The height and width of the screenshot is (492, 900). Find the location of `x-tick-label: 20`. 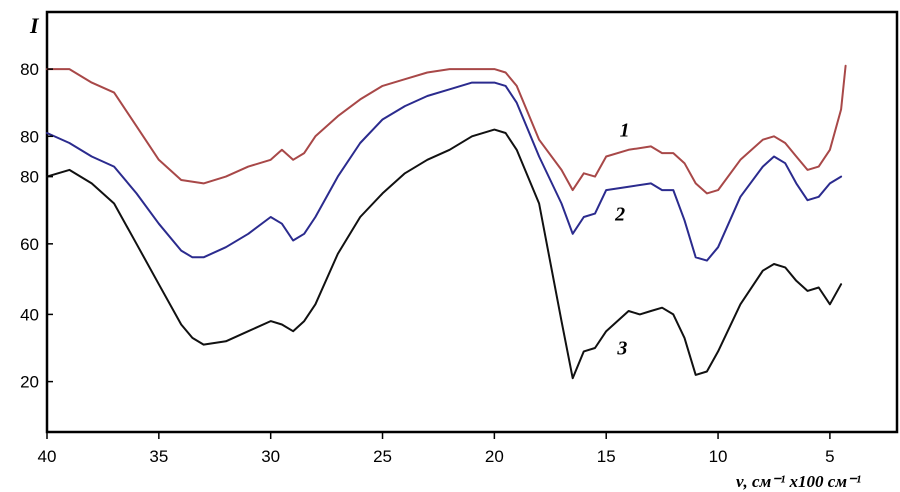

x-tick-label: 20 is located at coordinates (494, 456).